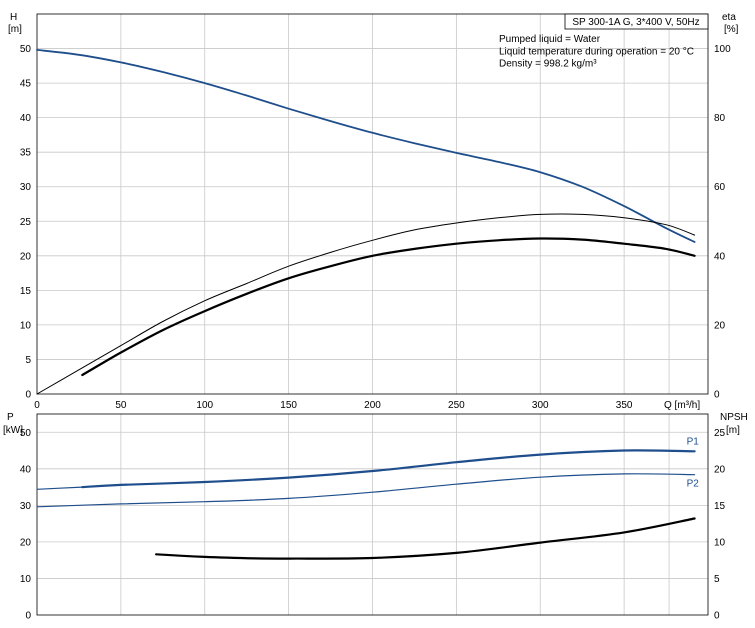 The height and width of the screenshot is (628, 755). What do you see at coordinates (733, 430) in the screenshot?
I see `y-right-axis-unit: [m]` at bounding box center [733, 430].